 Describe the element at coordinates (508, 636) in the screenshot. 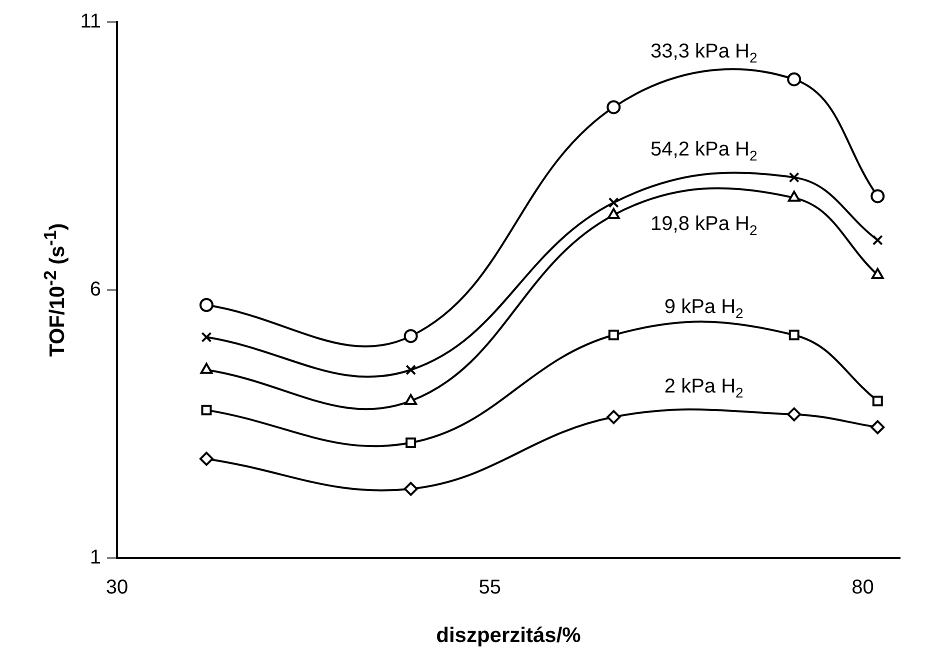

I see `x-axis-title: diszperzitás/%` at that location.